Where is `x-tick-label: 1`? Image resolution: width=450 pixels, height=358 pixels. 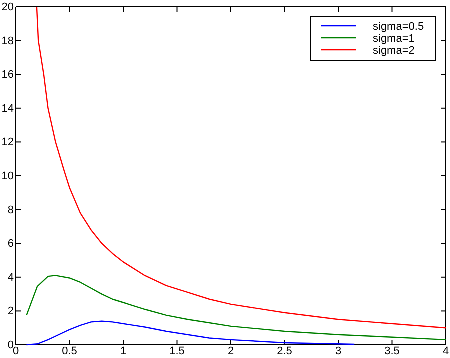 x-tick-label: 1 is located at coordinates (123, 352).